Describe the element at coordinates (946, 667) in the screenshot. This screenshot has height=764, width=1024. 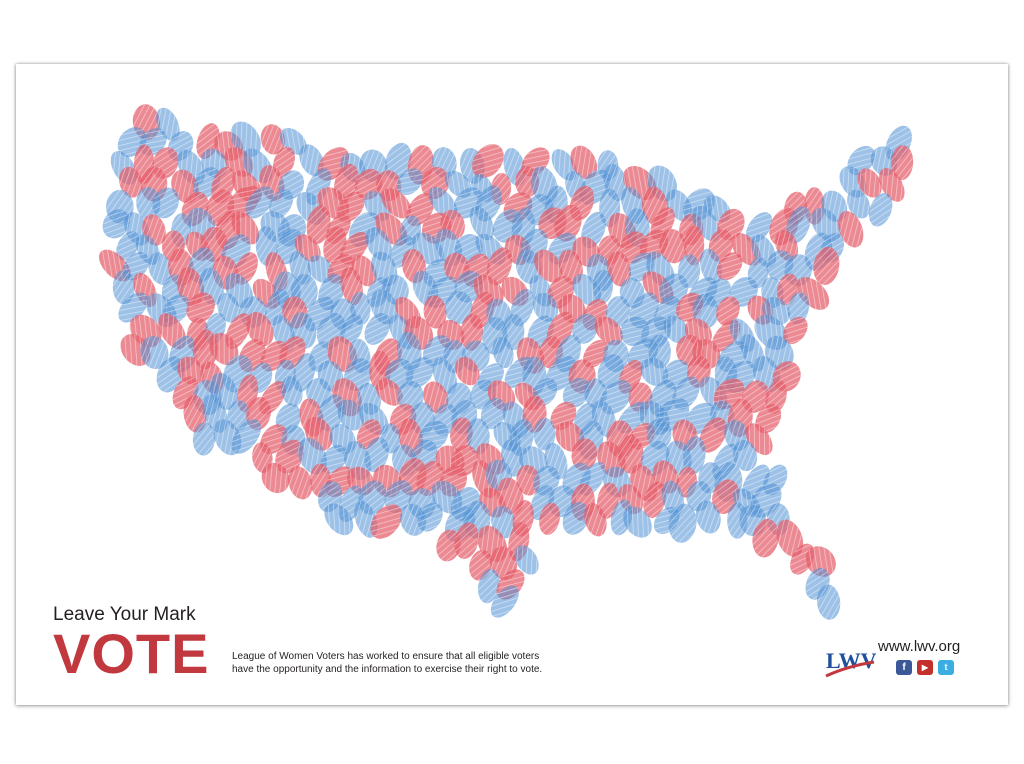
I see `twitter-icon: t` at that location.